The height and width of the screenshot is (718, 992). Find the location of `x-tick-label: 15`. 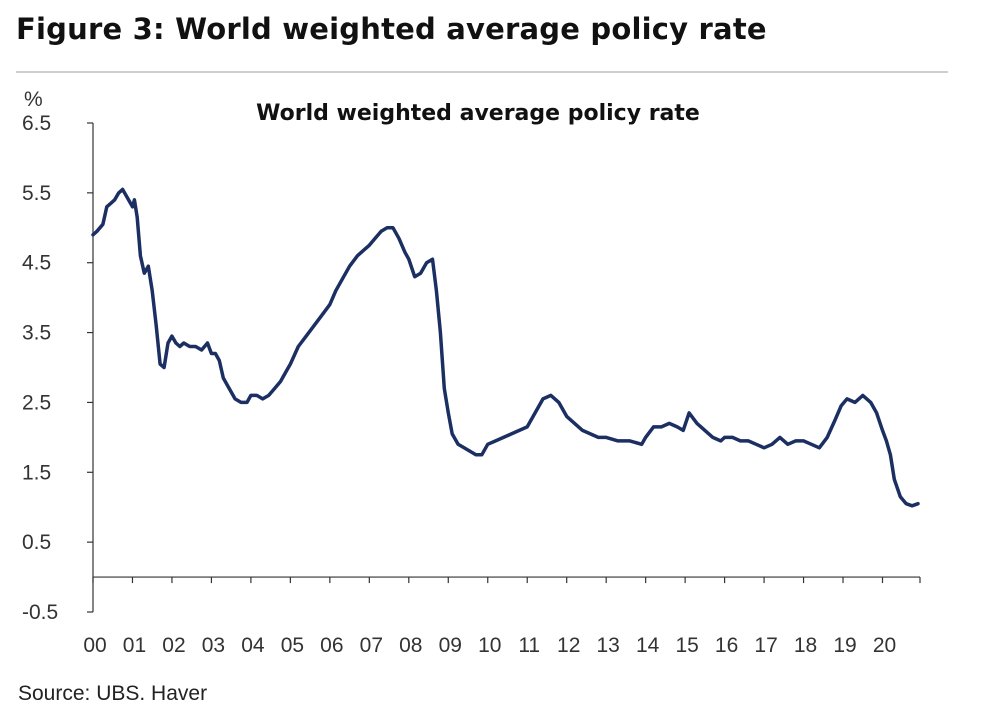

x-tick-label: 15 is located at coordinates (686, 645).